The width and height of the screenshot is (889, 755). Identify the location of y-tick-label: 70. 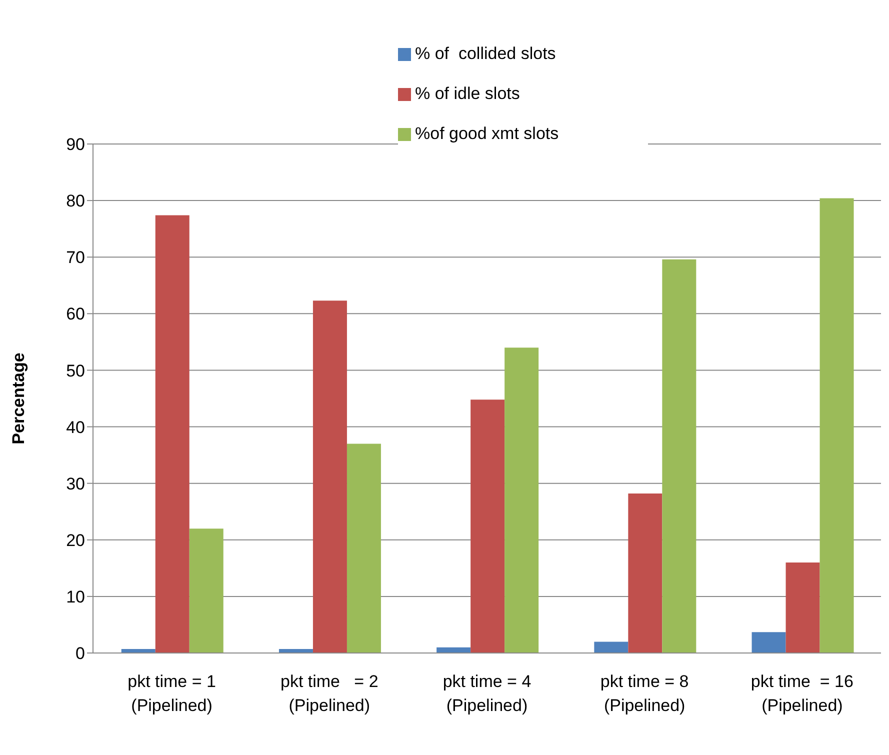
(75, 258).